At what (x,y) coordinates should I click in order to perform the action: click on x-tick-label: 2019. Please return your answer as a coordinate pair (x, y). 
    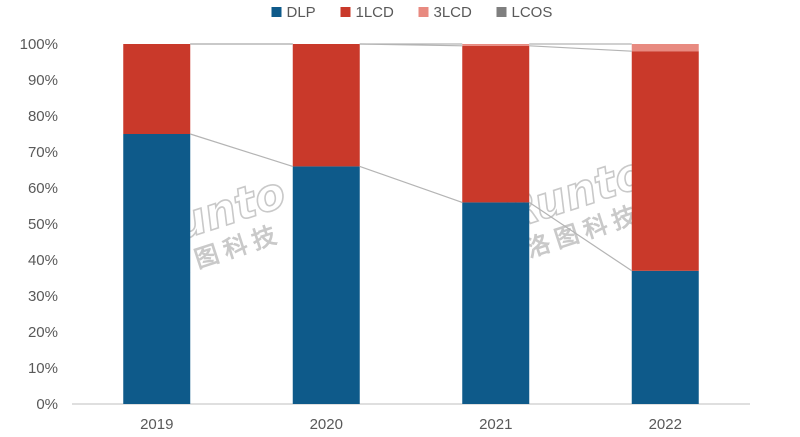
    Looking at the image, I should click on (156, 424).